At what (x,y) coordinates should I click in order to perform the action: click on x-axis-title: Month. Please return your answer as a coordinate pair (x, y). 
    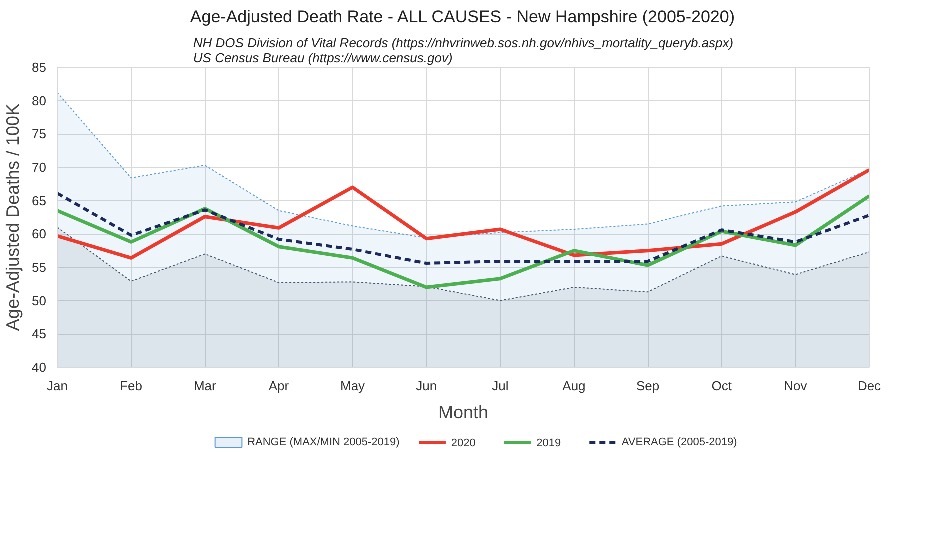
    Looking at the image, I should click on (463, 412).